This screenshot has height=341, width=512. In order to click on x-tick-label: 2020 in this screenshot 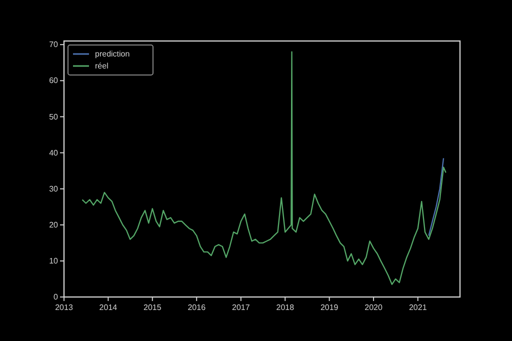, I will do `click(373, 307)`.